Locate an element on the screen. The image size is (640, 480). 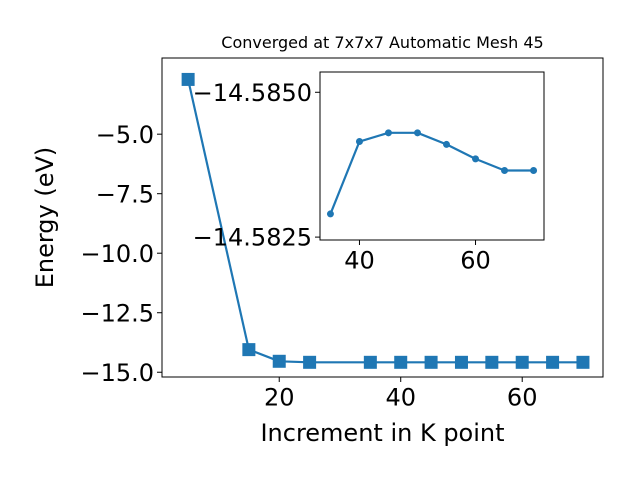
inset-axes-frame is located at coordinates (432, 156).